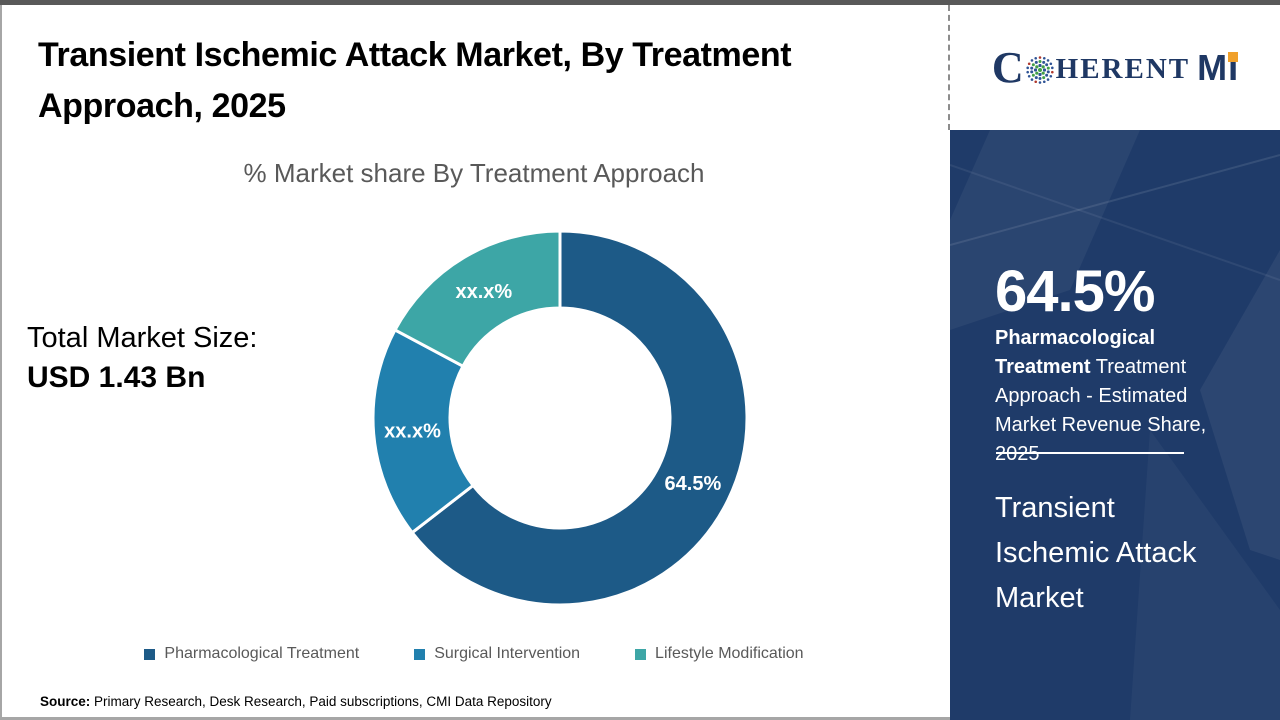 The height and width of the screenshot is (720, 1280). I want to click on logo-letter-c: C, so click(1007, 67).